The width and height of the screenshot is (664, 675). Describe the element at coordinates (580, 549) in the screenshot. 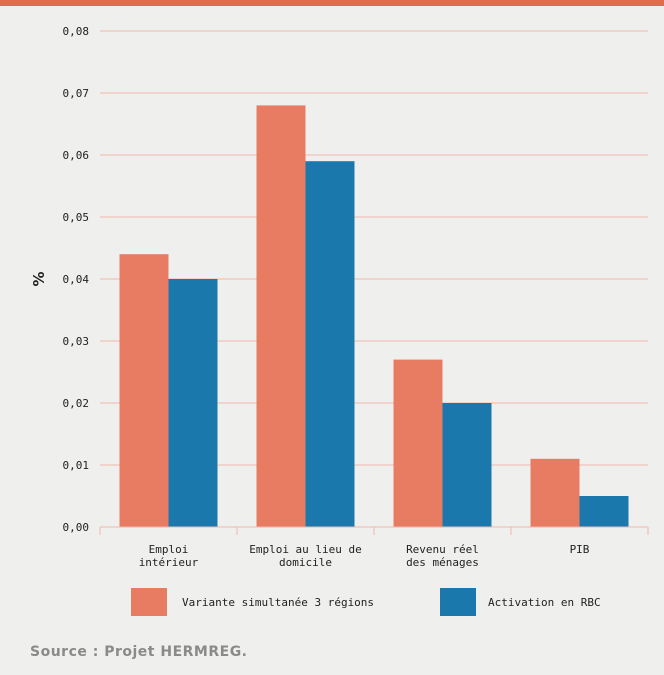

I see `x-tick-label: PIB` at that location.